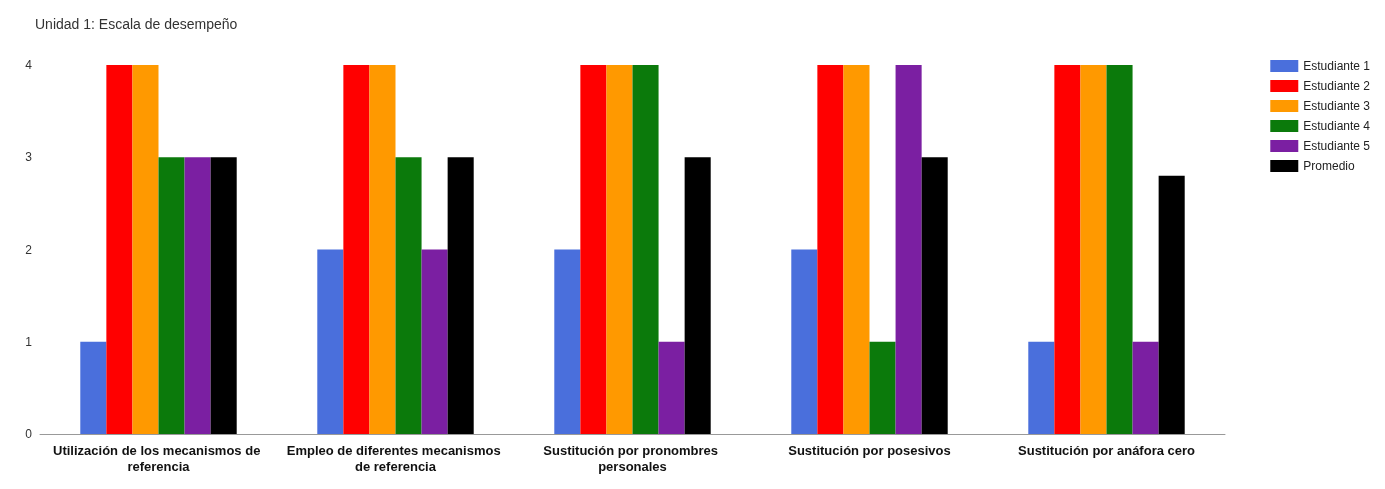 The image size is (1385, 489). I want to click on y-tick-label: 4, so click(29, 65).